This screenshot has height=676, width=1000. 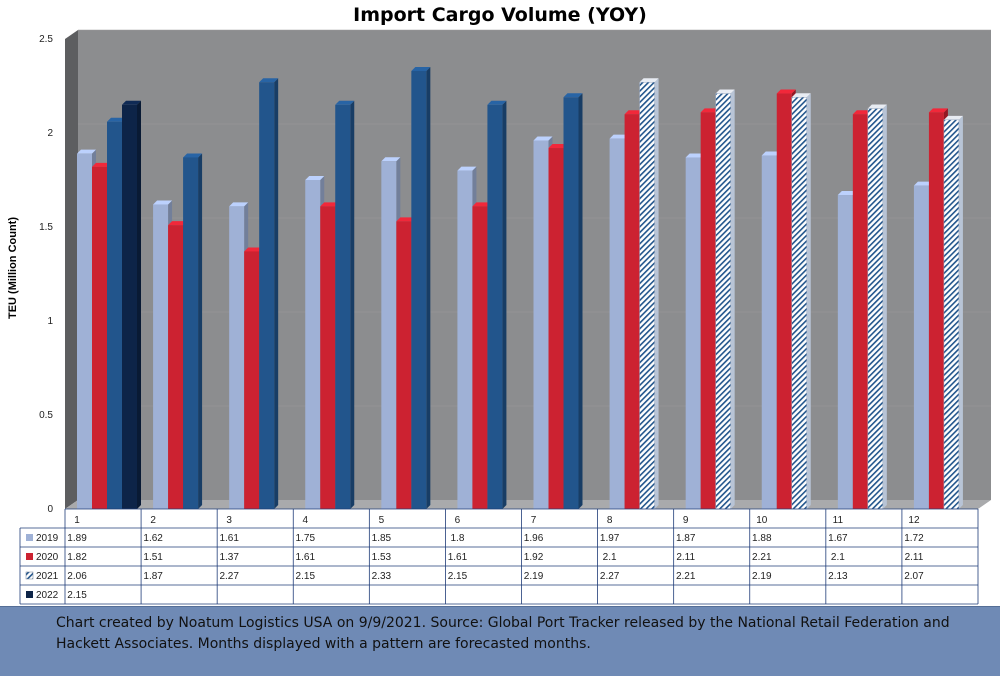 I want to click on data-label: 1.87, so click(x=686, y=538).